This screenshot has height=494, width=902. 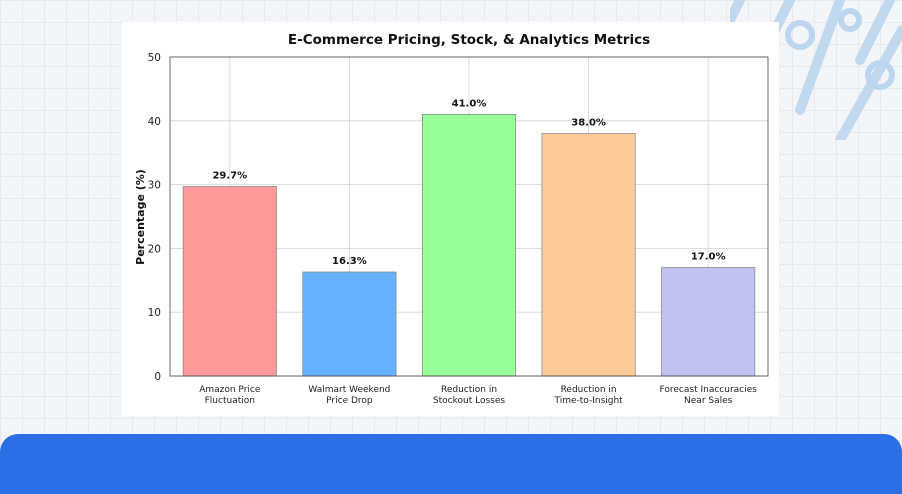 What do you see at coordinates (469, 395) in the screenshot?
I see `x-tick-label: Reduction in Stockout Losses` at bounding box center [469, 395].